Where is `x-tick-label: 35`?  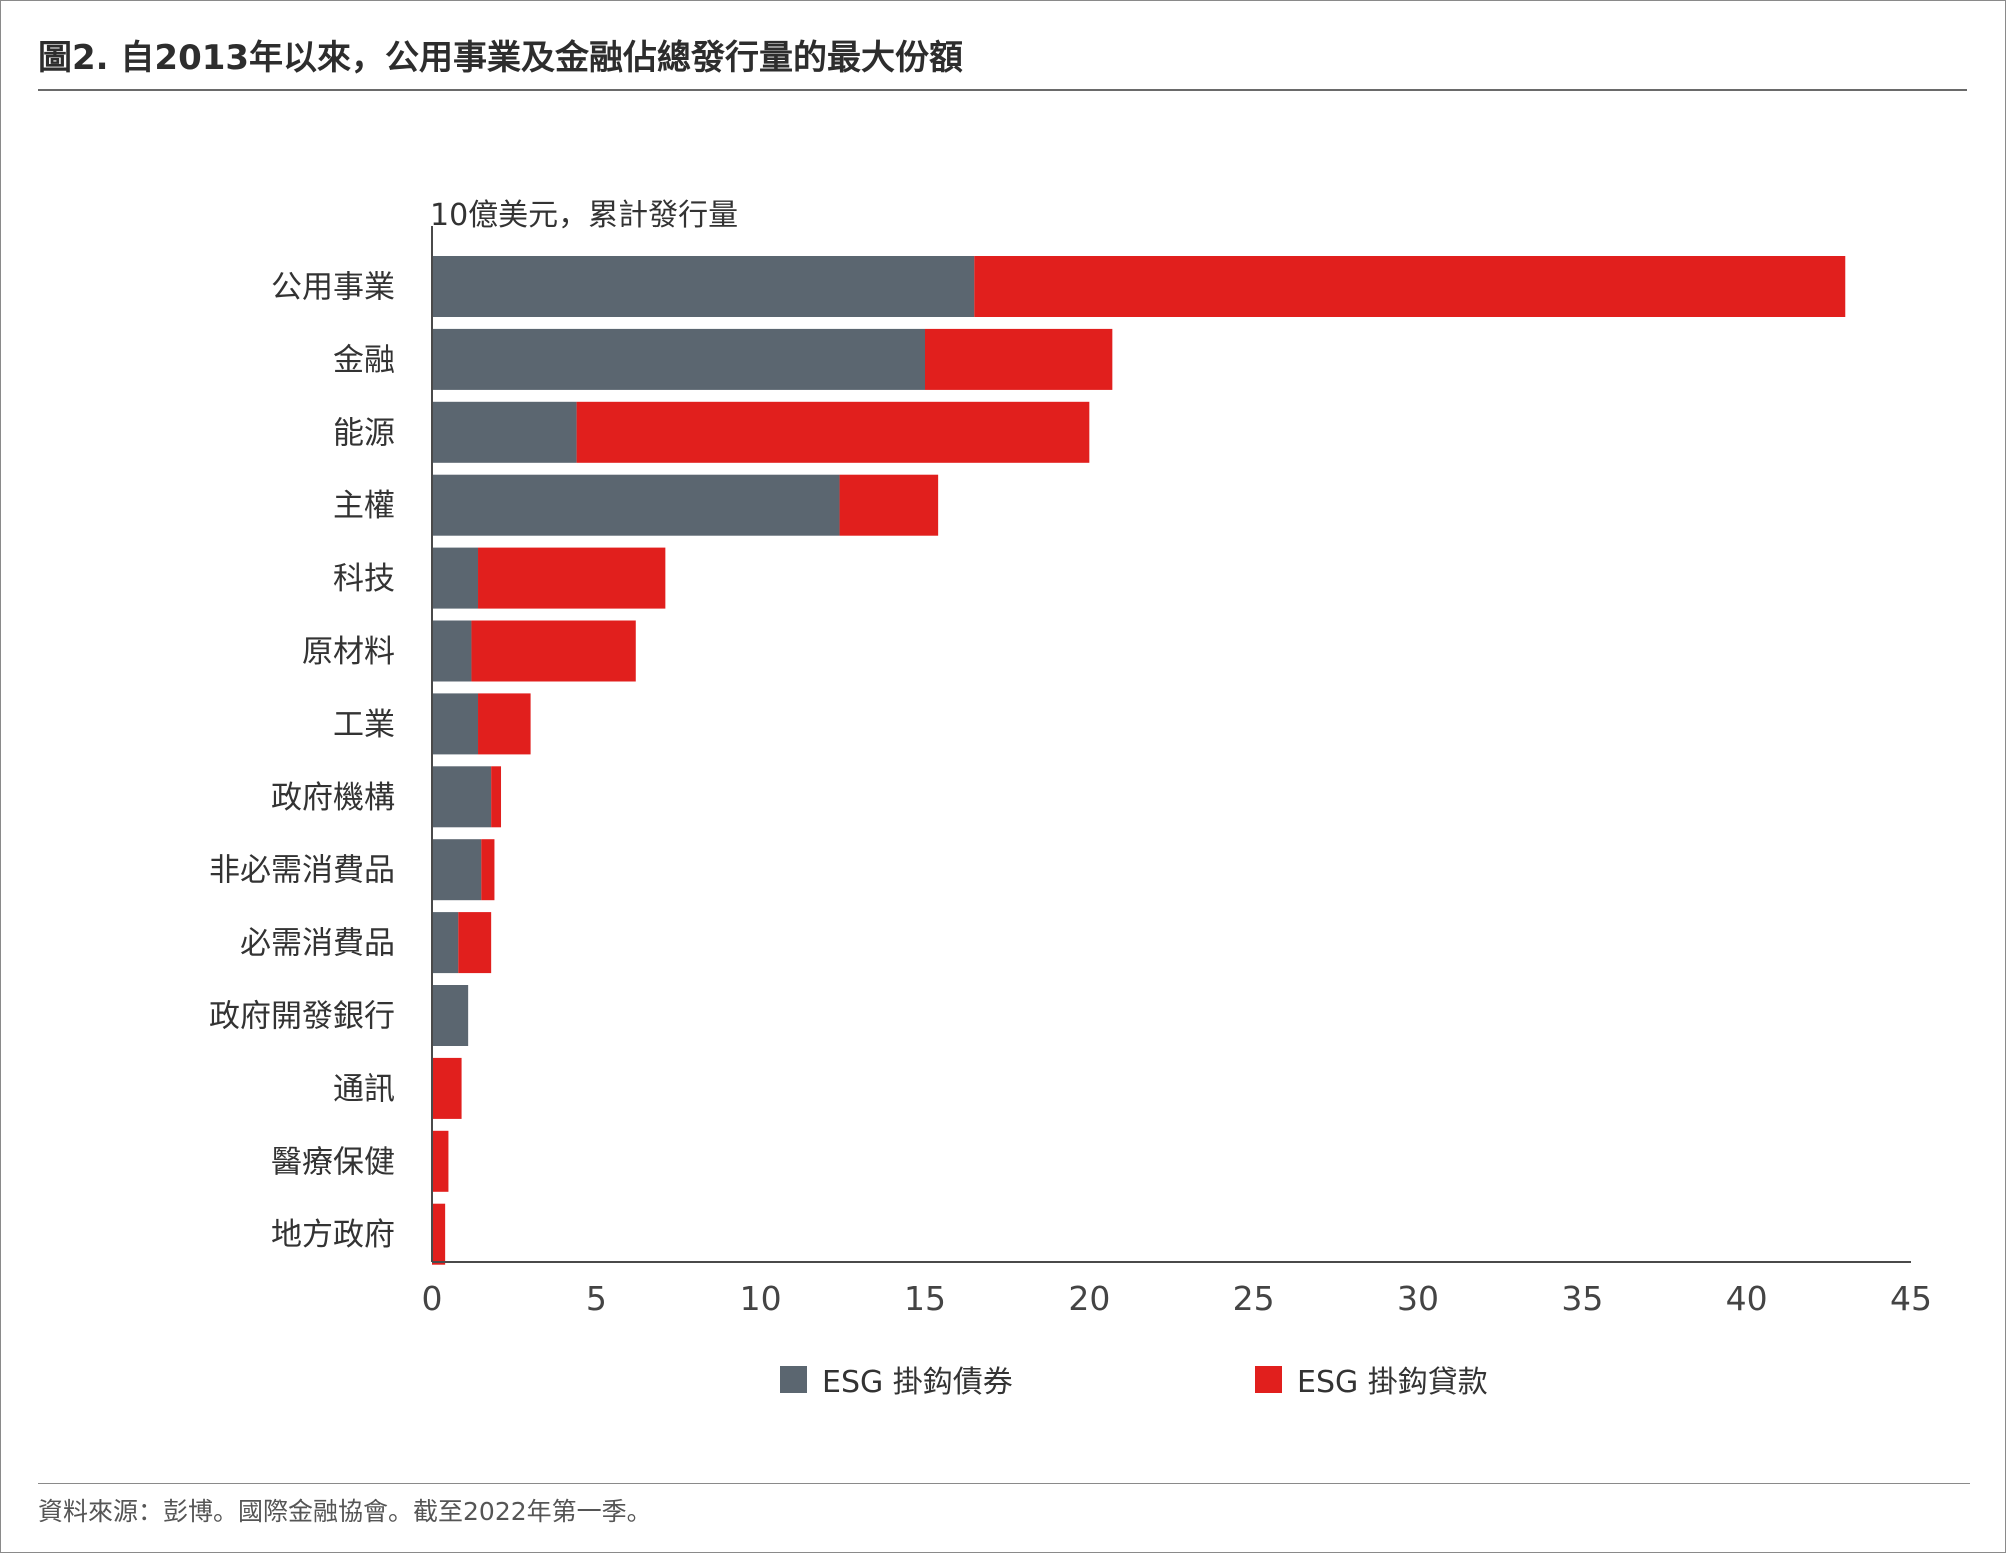 x-tick-label: 35 is located at coordinates (1582, 1298).